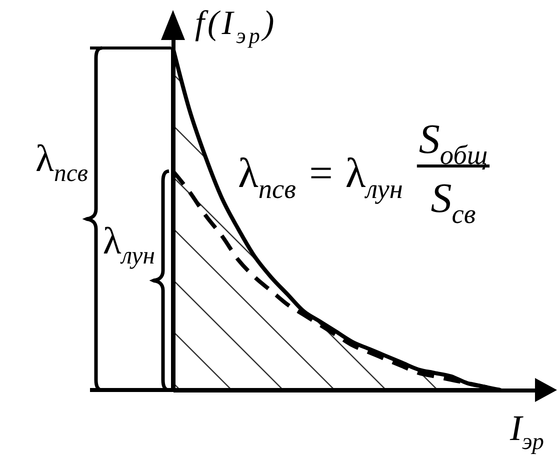 The width and height of the screenshot is (558, 456). I want to click on text: λ$_{псв}$, so click(62, 162).